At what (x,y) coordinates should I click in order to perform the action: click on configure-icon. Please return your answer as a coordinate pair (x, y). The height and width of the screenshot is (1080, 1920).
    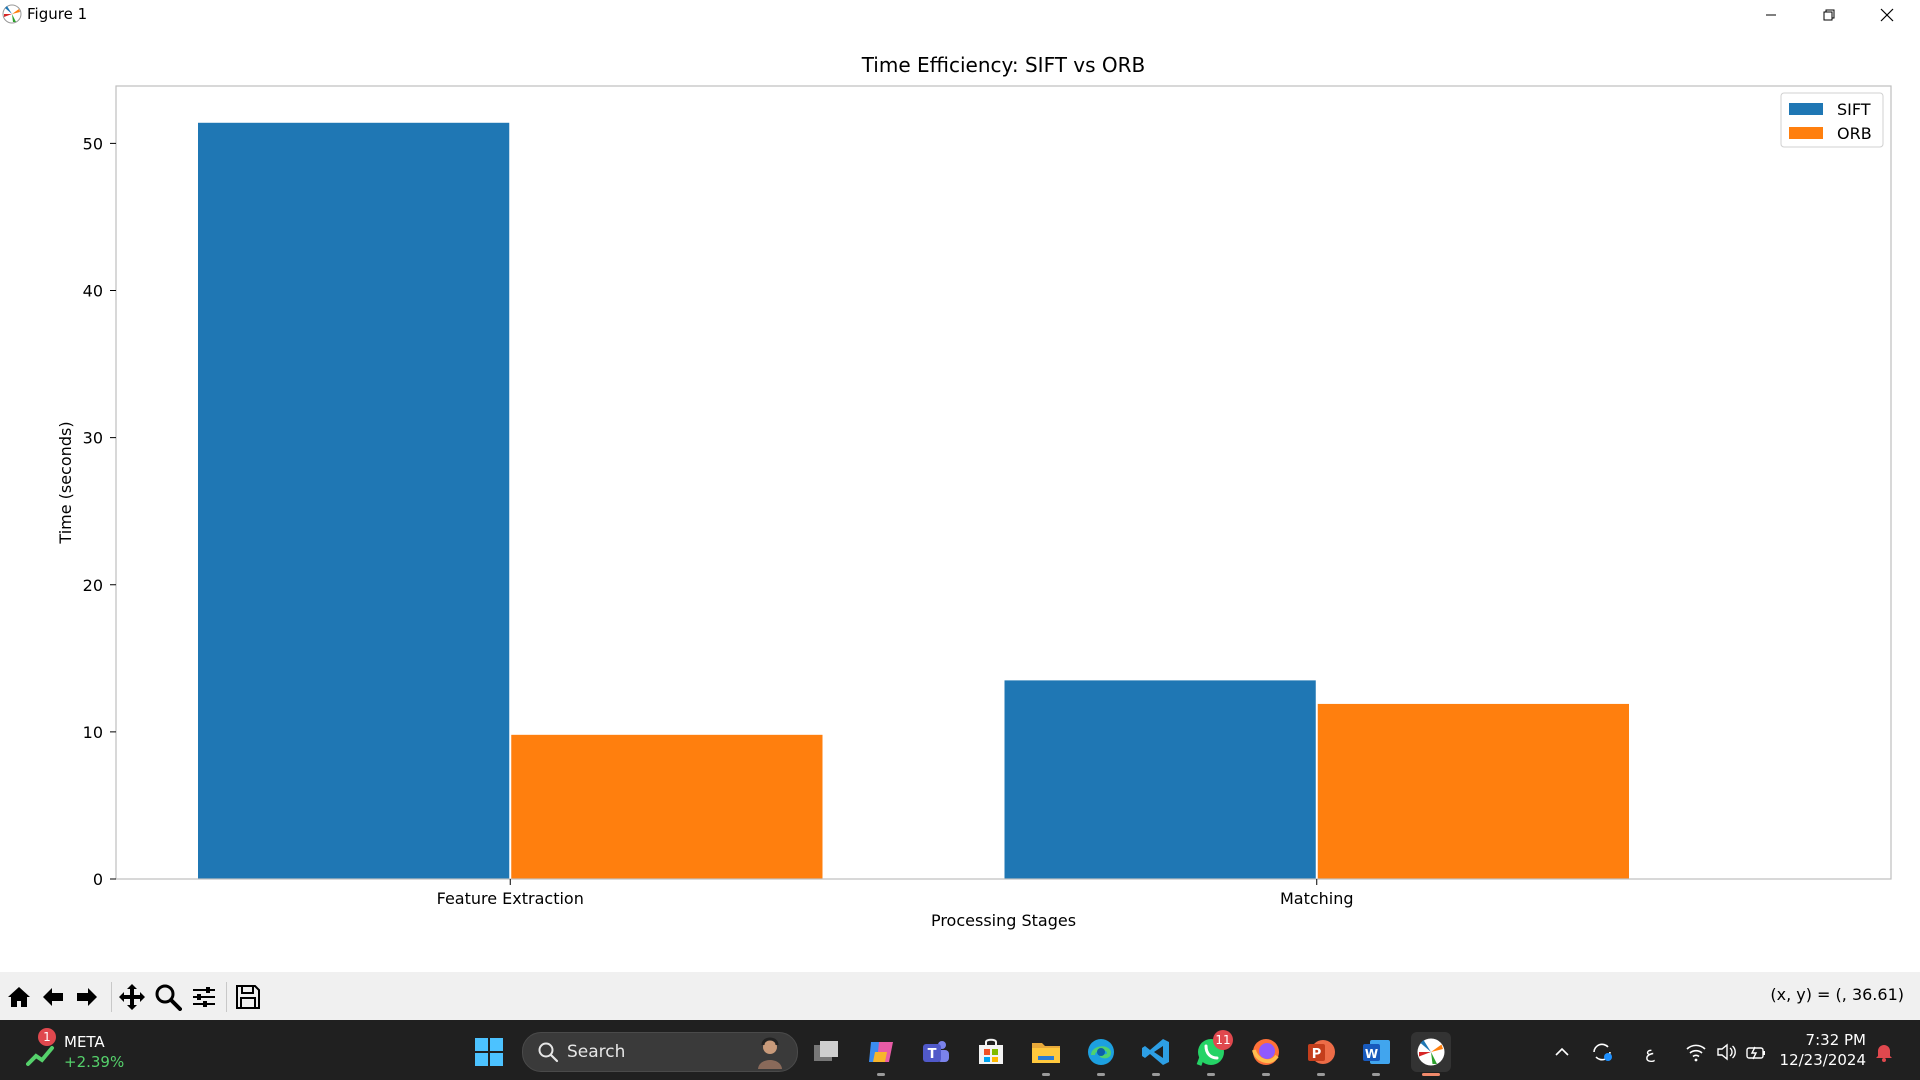
    Looking at the image, I should click on (204, 997).